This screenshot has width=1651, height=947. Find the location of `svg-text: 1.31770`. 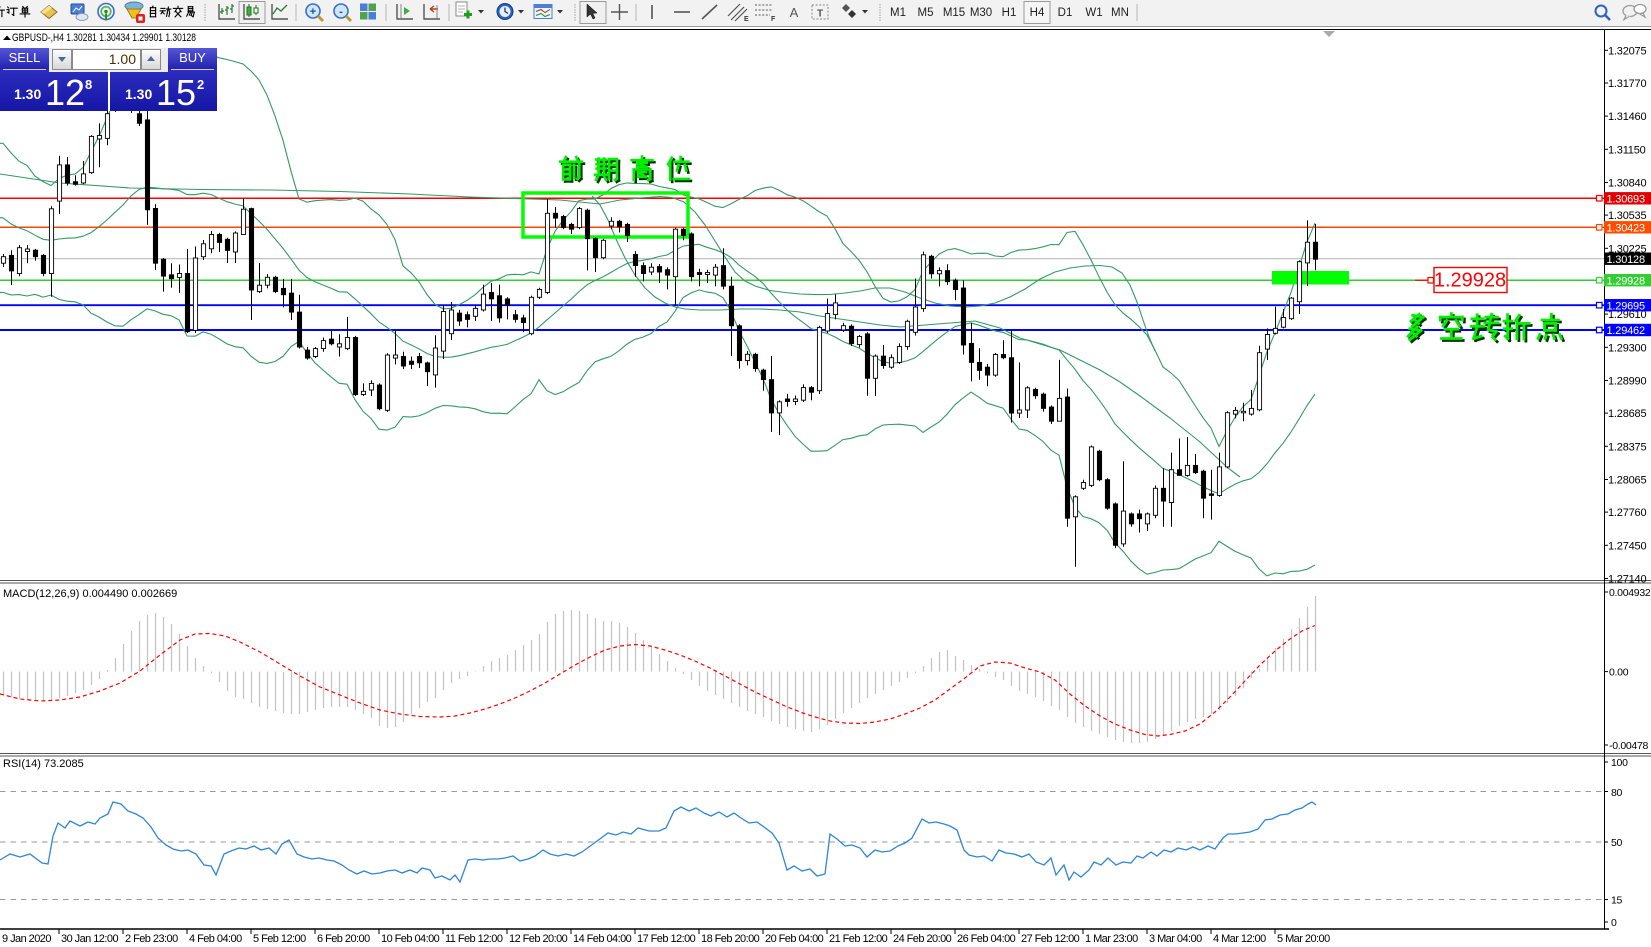

svg-text: 1.31770 is located at coordinates (1627, 84).